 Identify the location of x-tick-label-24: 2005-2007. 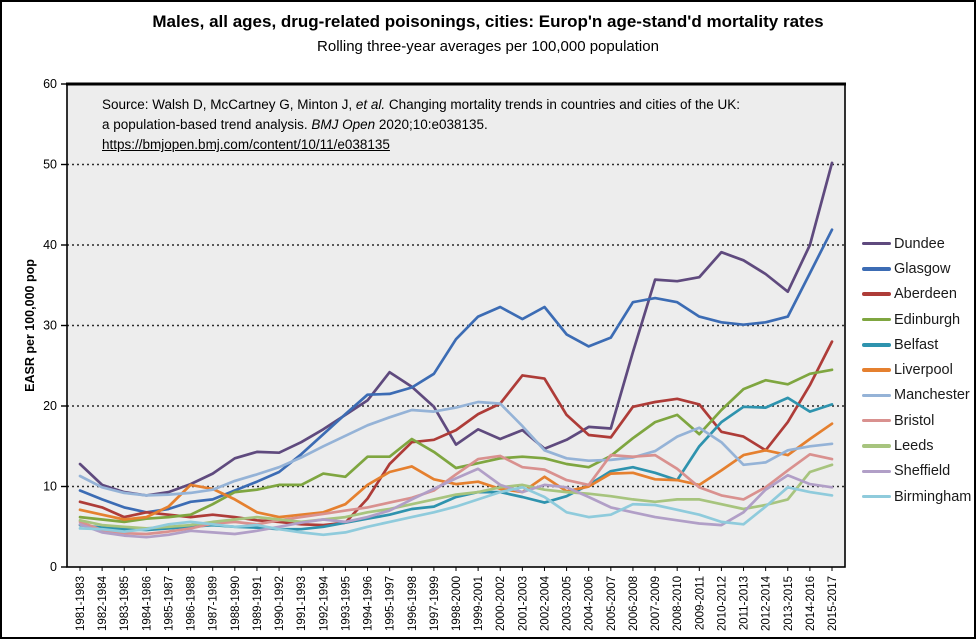
(612, 603).